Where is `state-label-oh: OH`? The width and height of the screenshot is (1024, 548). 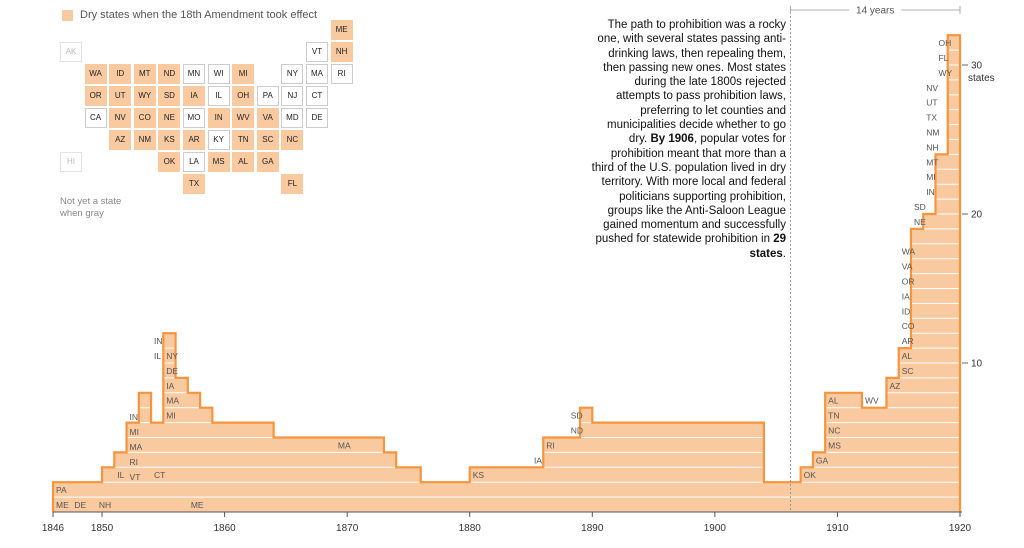 state-label-oh: OH is located at coordinates (944, 43).